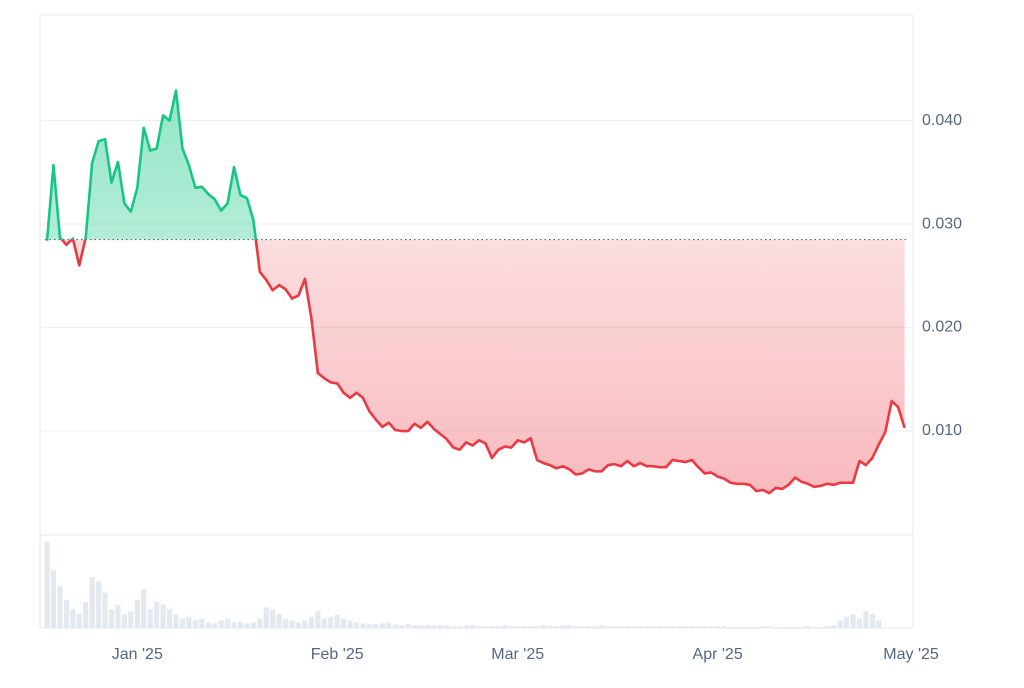 The image size is (1024, 688). What do you see at coordinates (137, 654) in the screenshot?
I see `x-tick-label: Jan '25` at bounding box center [137, 654].